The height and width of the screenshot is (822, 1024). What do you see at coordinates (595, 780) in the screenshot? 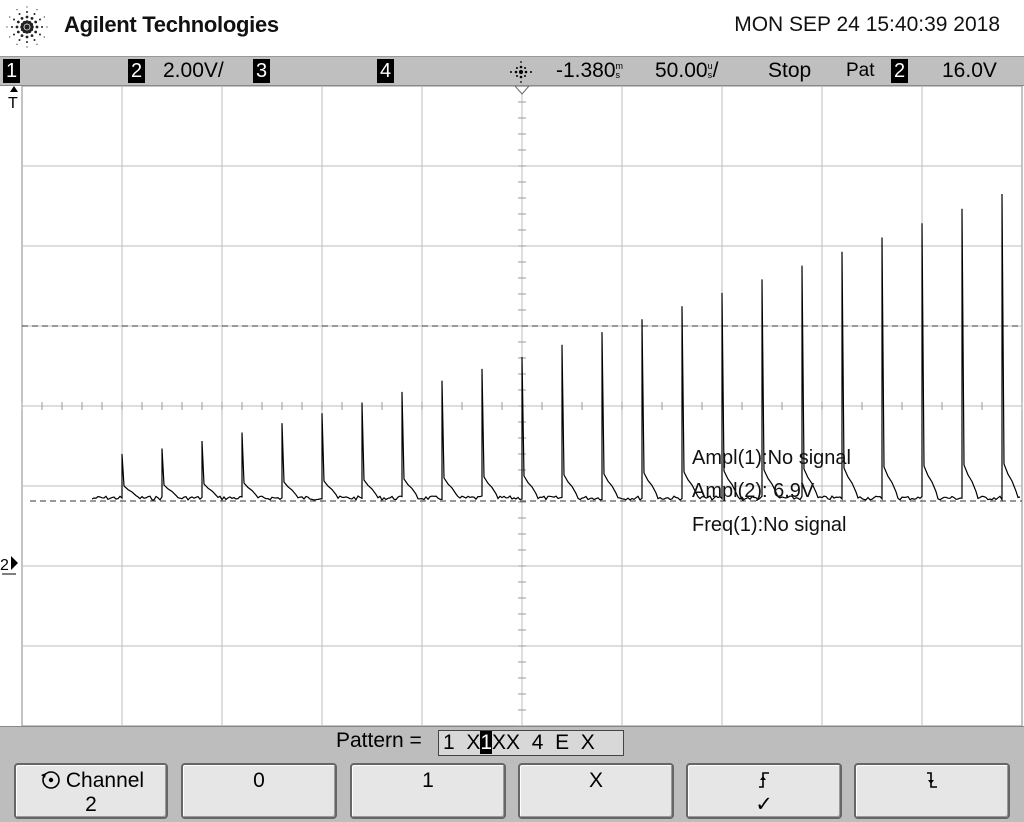
I see `pattern-x-label: X` at bounding box center [595, 780].